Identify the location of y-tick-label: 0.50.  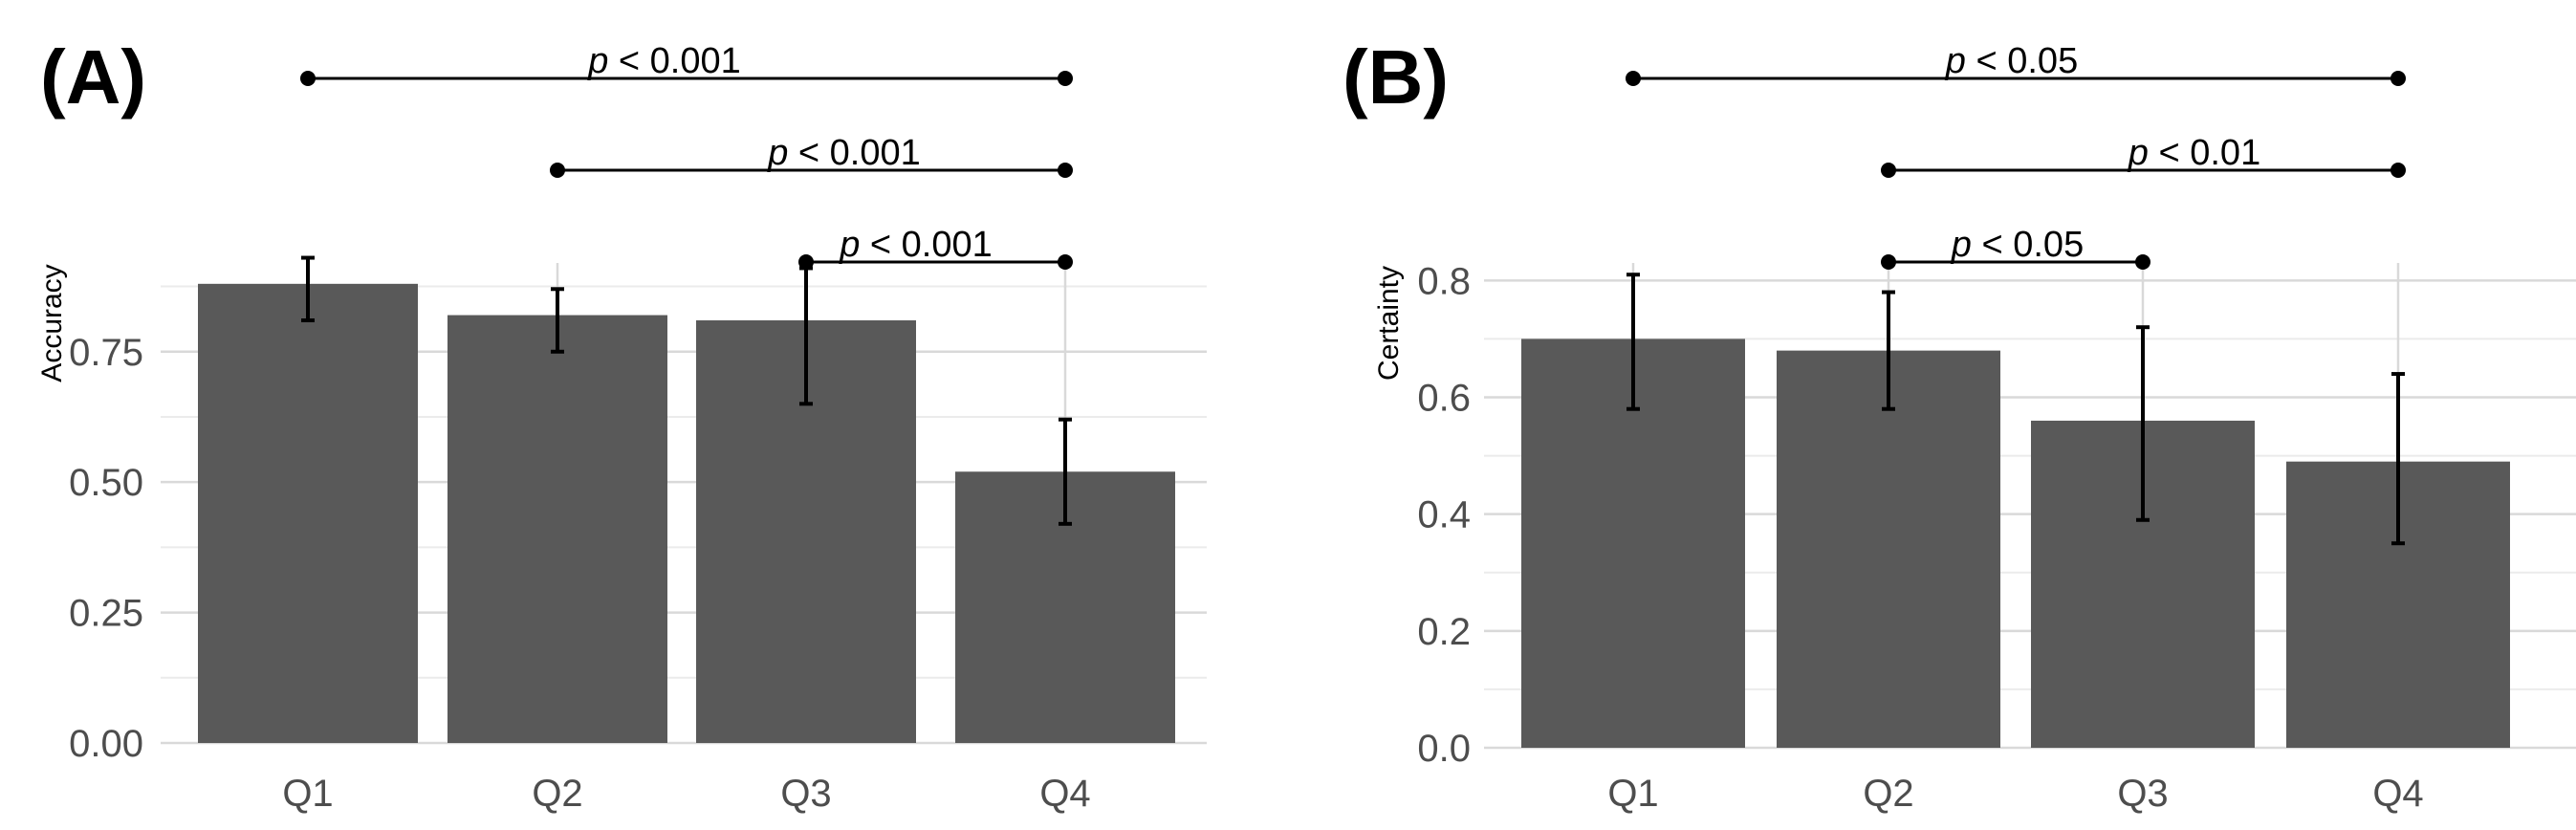
(106, 483).